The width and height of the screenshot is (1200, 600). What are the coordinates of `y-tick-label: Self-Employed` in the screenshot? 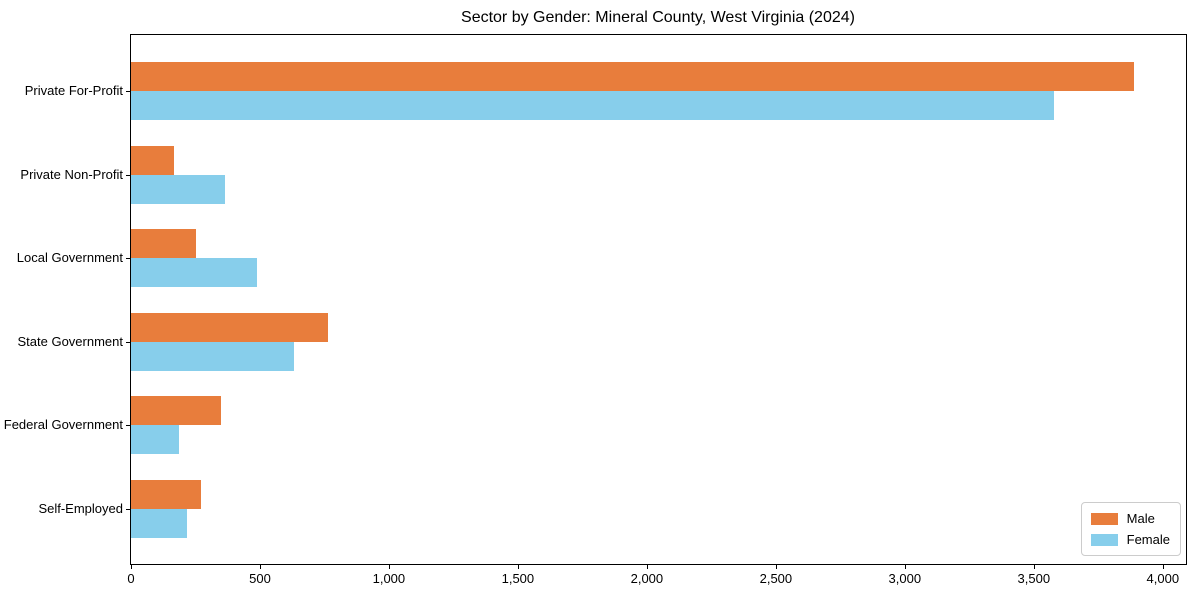 It's located at (80, 508).